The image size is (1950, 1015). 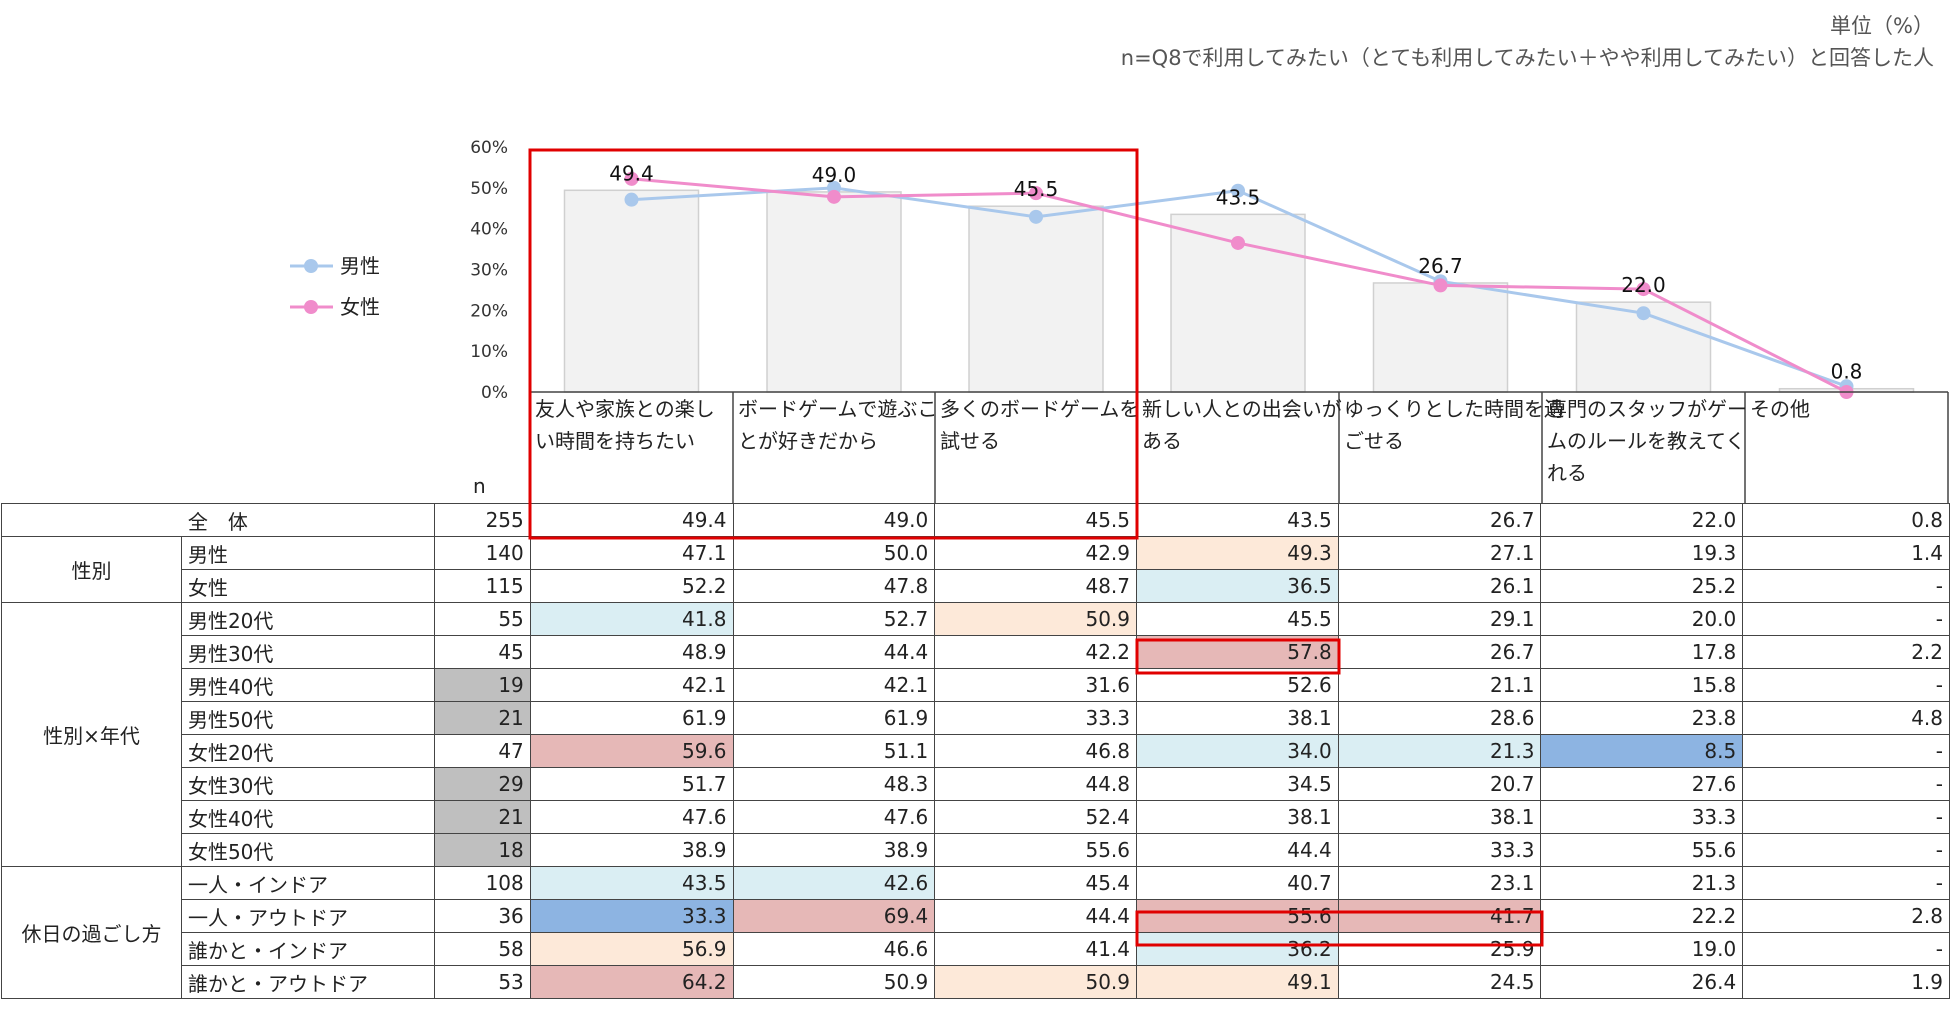 What do you see at coordinates (1642, 652) in the screenshot?
I see `value-cell: 17.8` at bounding box center [1642, 652].